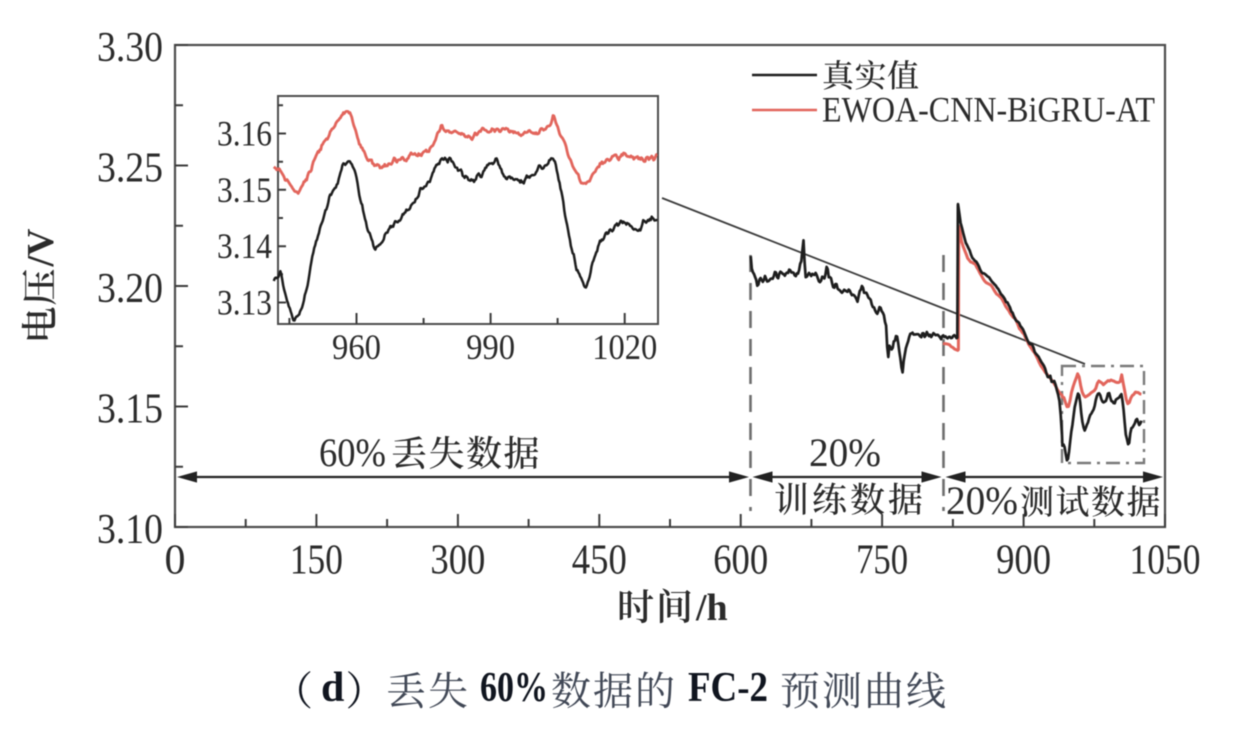 Image resolution: width=1236 pixels, height=733 pixels. Describe the element at coordinates (1165, 561) in the screenshot. I see `svg-text: 1050` at that location.